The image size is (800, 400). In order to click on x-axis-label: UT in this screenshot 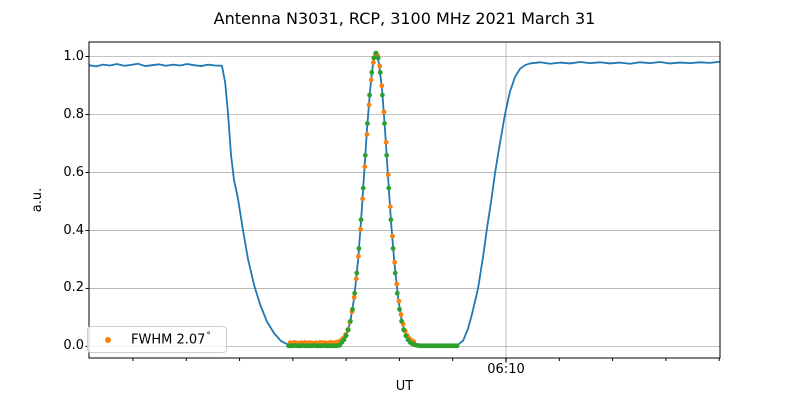, I will do `click(404, 386)`.